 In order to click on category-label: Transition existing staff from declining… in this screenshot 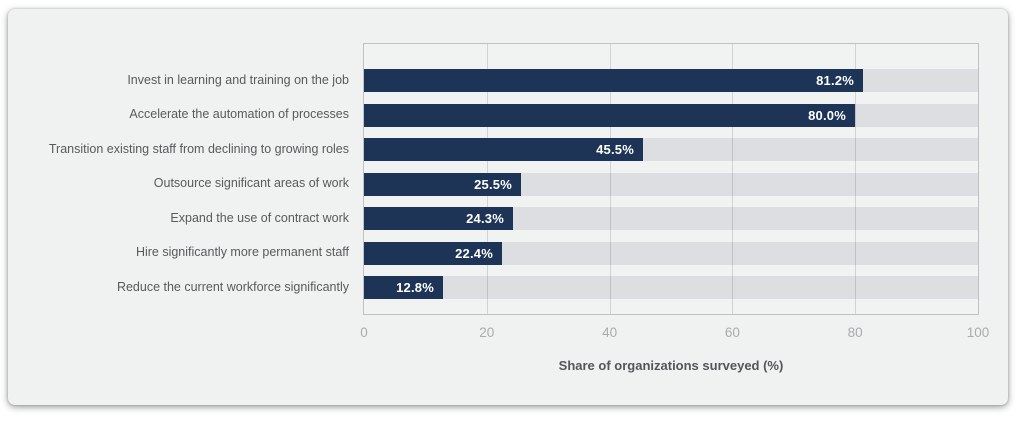, I will do `click(198, 148)`.